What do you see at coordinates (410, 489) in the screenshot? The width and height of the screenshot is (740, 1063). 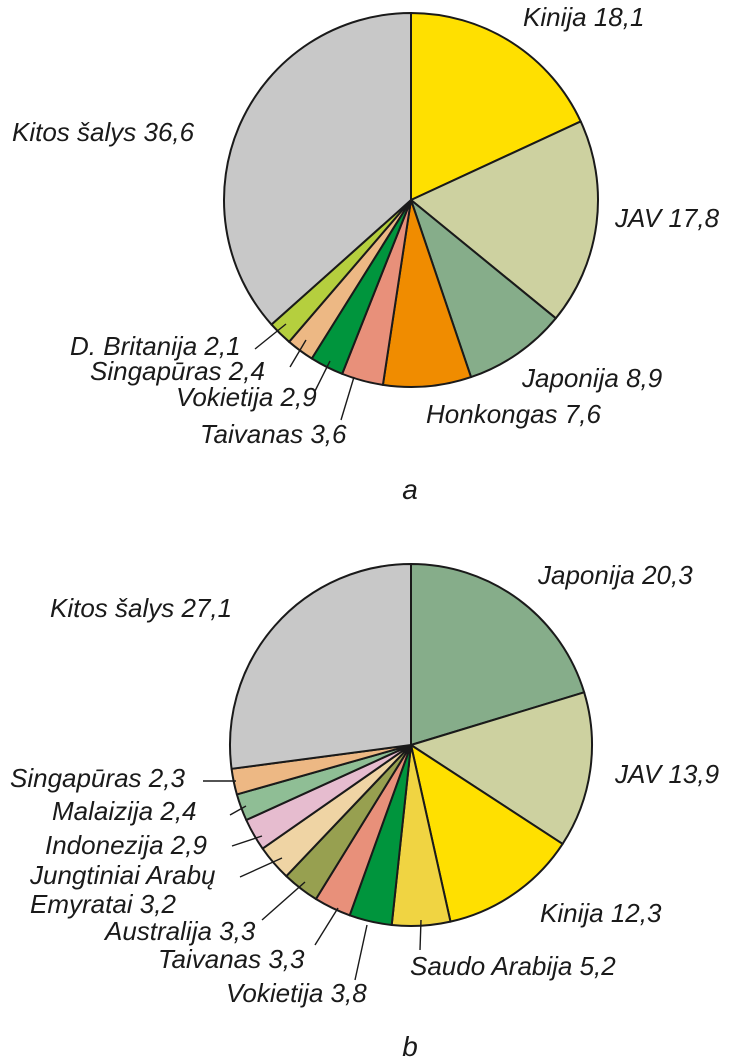 I see `chart-a-caption: a` at bounding box center [410, 489].